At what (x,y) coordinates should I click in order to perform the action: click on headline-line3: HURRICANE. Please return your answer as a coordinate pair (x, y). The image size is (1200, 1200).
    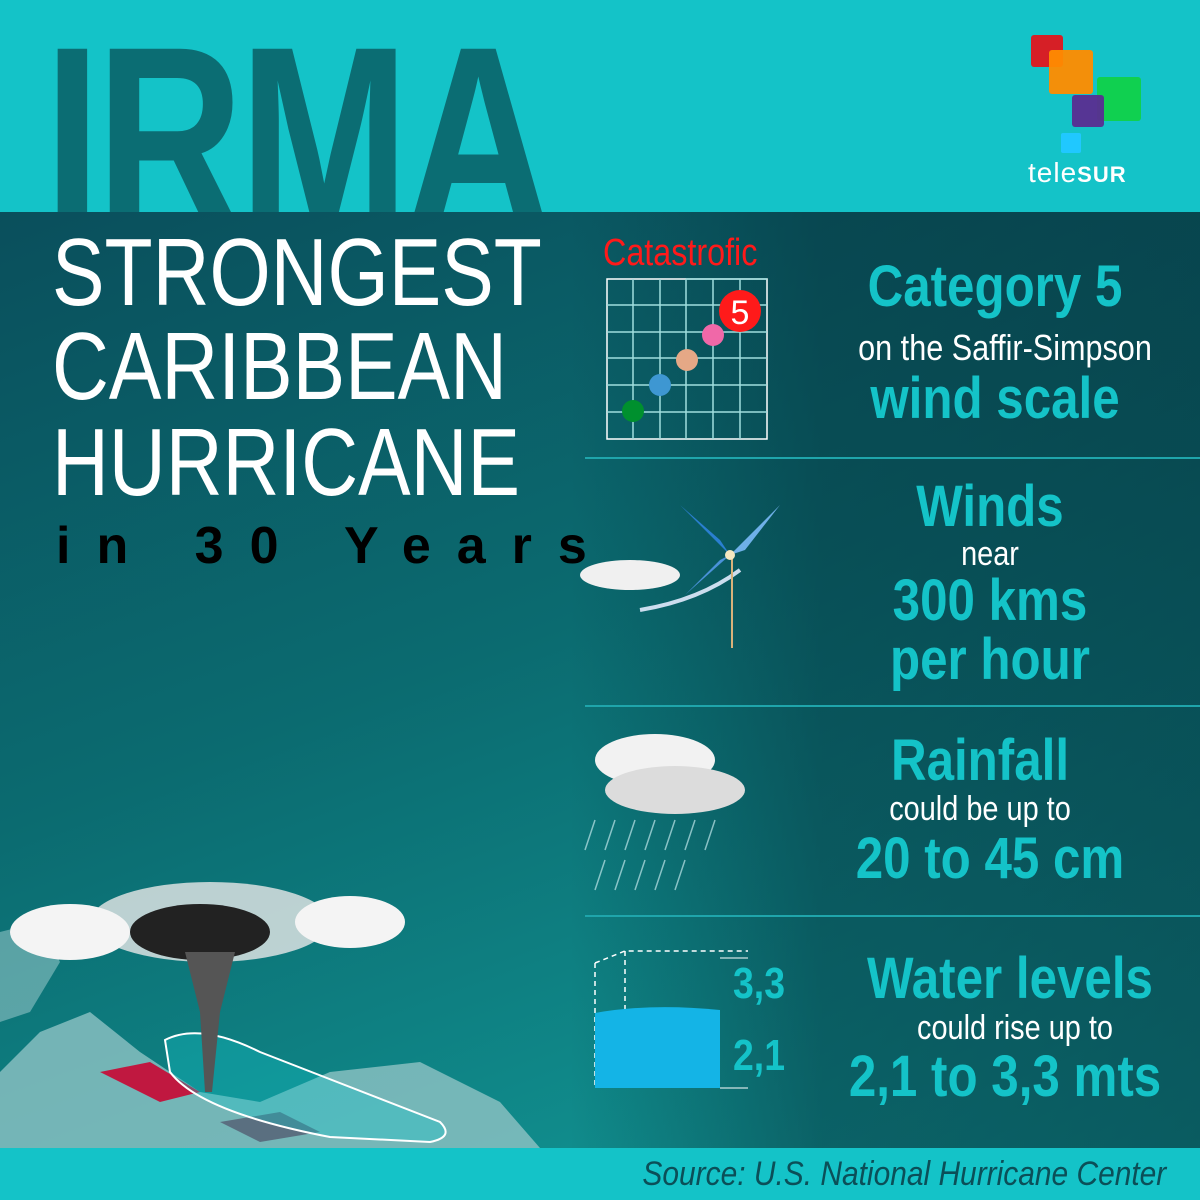
    Looking at the image, I should click on (286, 462).